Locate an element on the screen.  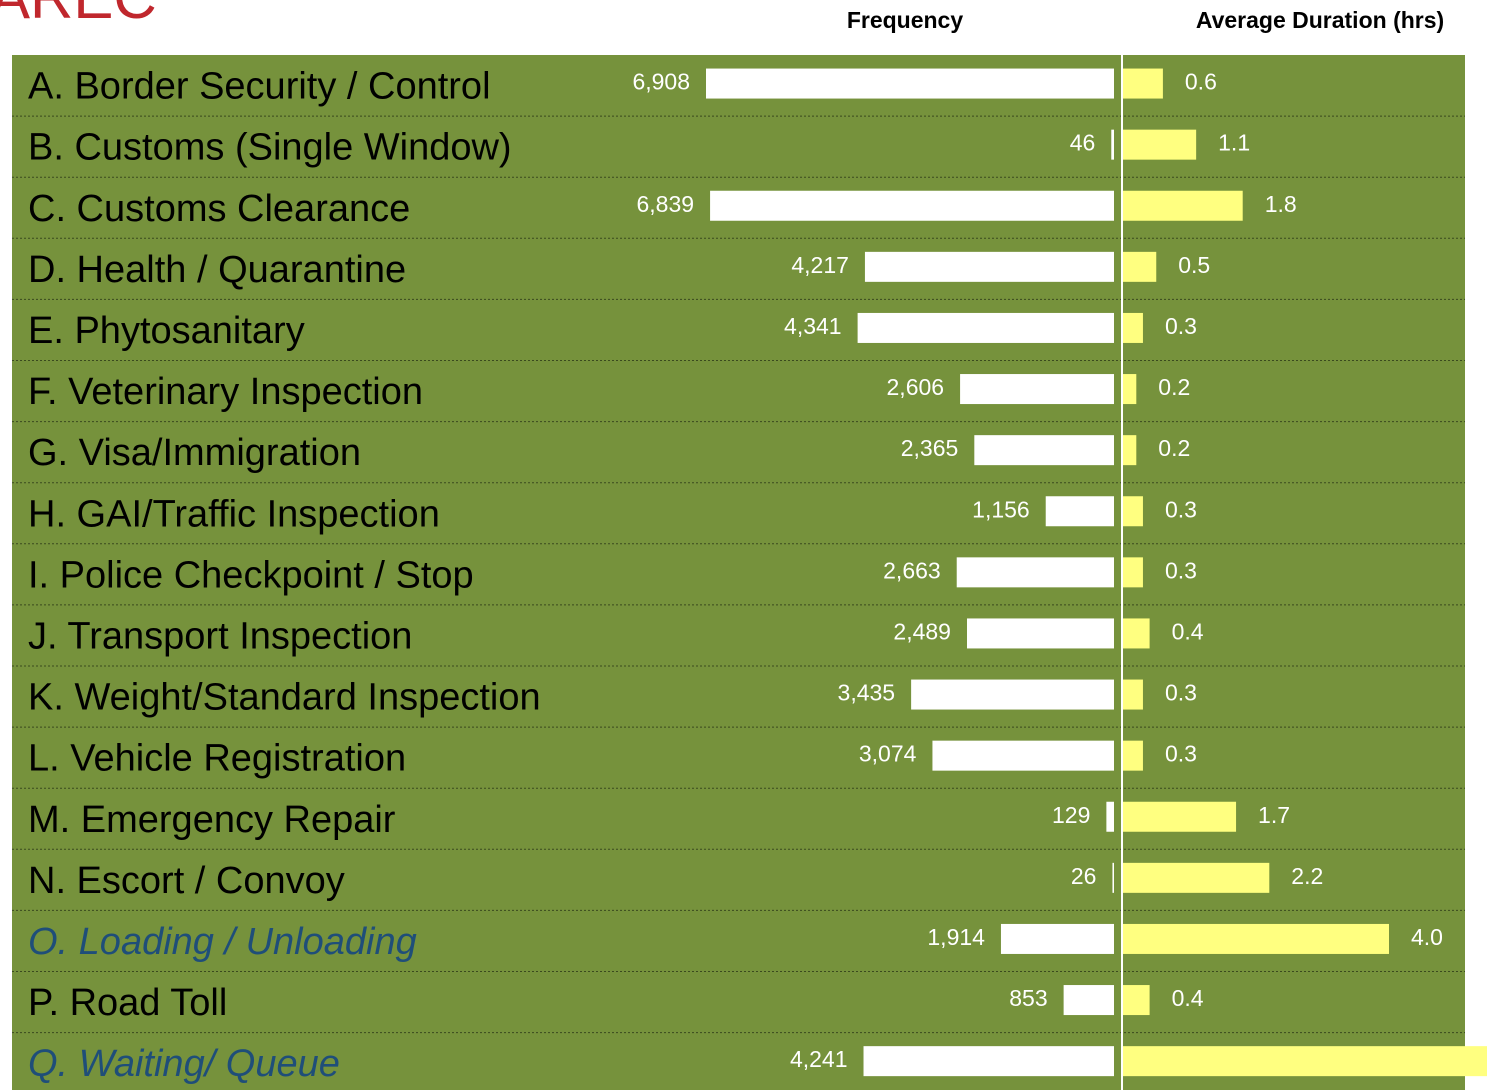
value-label: 4.0 is located at coordinates (1427, 937).